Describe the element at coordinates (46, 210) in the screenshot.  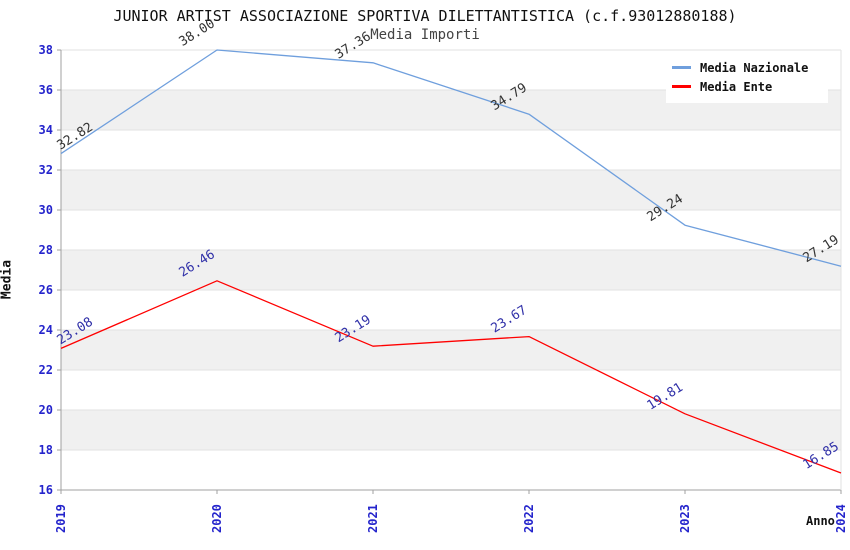
I see `y-tick-label: 30` at that location.